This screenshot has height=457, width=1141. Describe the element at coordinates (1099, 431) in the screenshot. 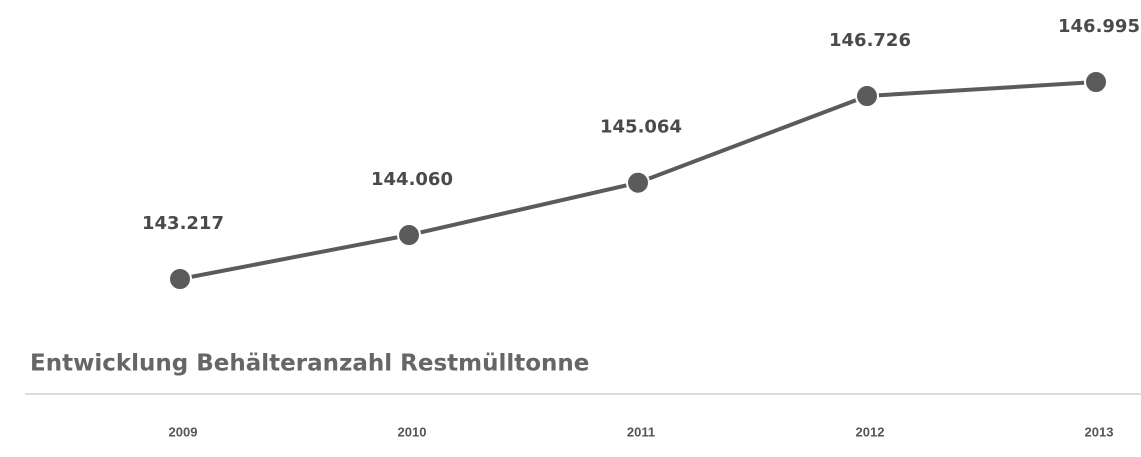

I see `x-tick-label: 2013` at that location.